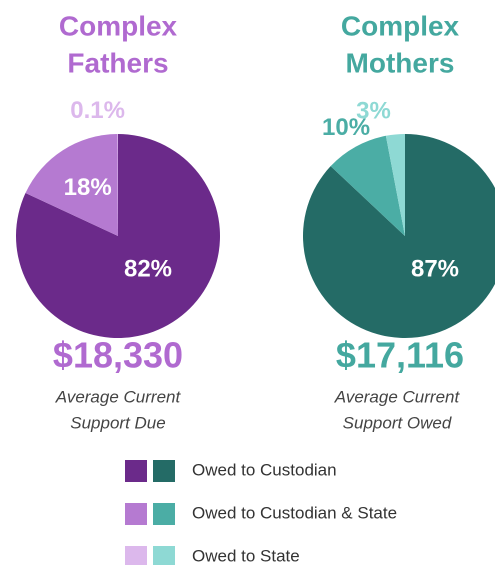 Image resolution: width=495 pixels, height=565 pixels. What do you see at coordinates (346, 127) in the screenshot?
I see `value-label: 10%` at bounding box center [346, 127].